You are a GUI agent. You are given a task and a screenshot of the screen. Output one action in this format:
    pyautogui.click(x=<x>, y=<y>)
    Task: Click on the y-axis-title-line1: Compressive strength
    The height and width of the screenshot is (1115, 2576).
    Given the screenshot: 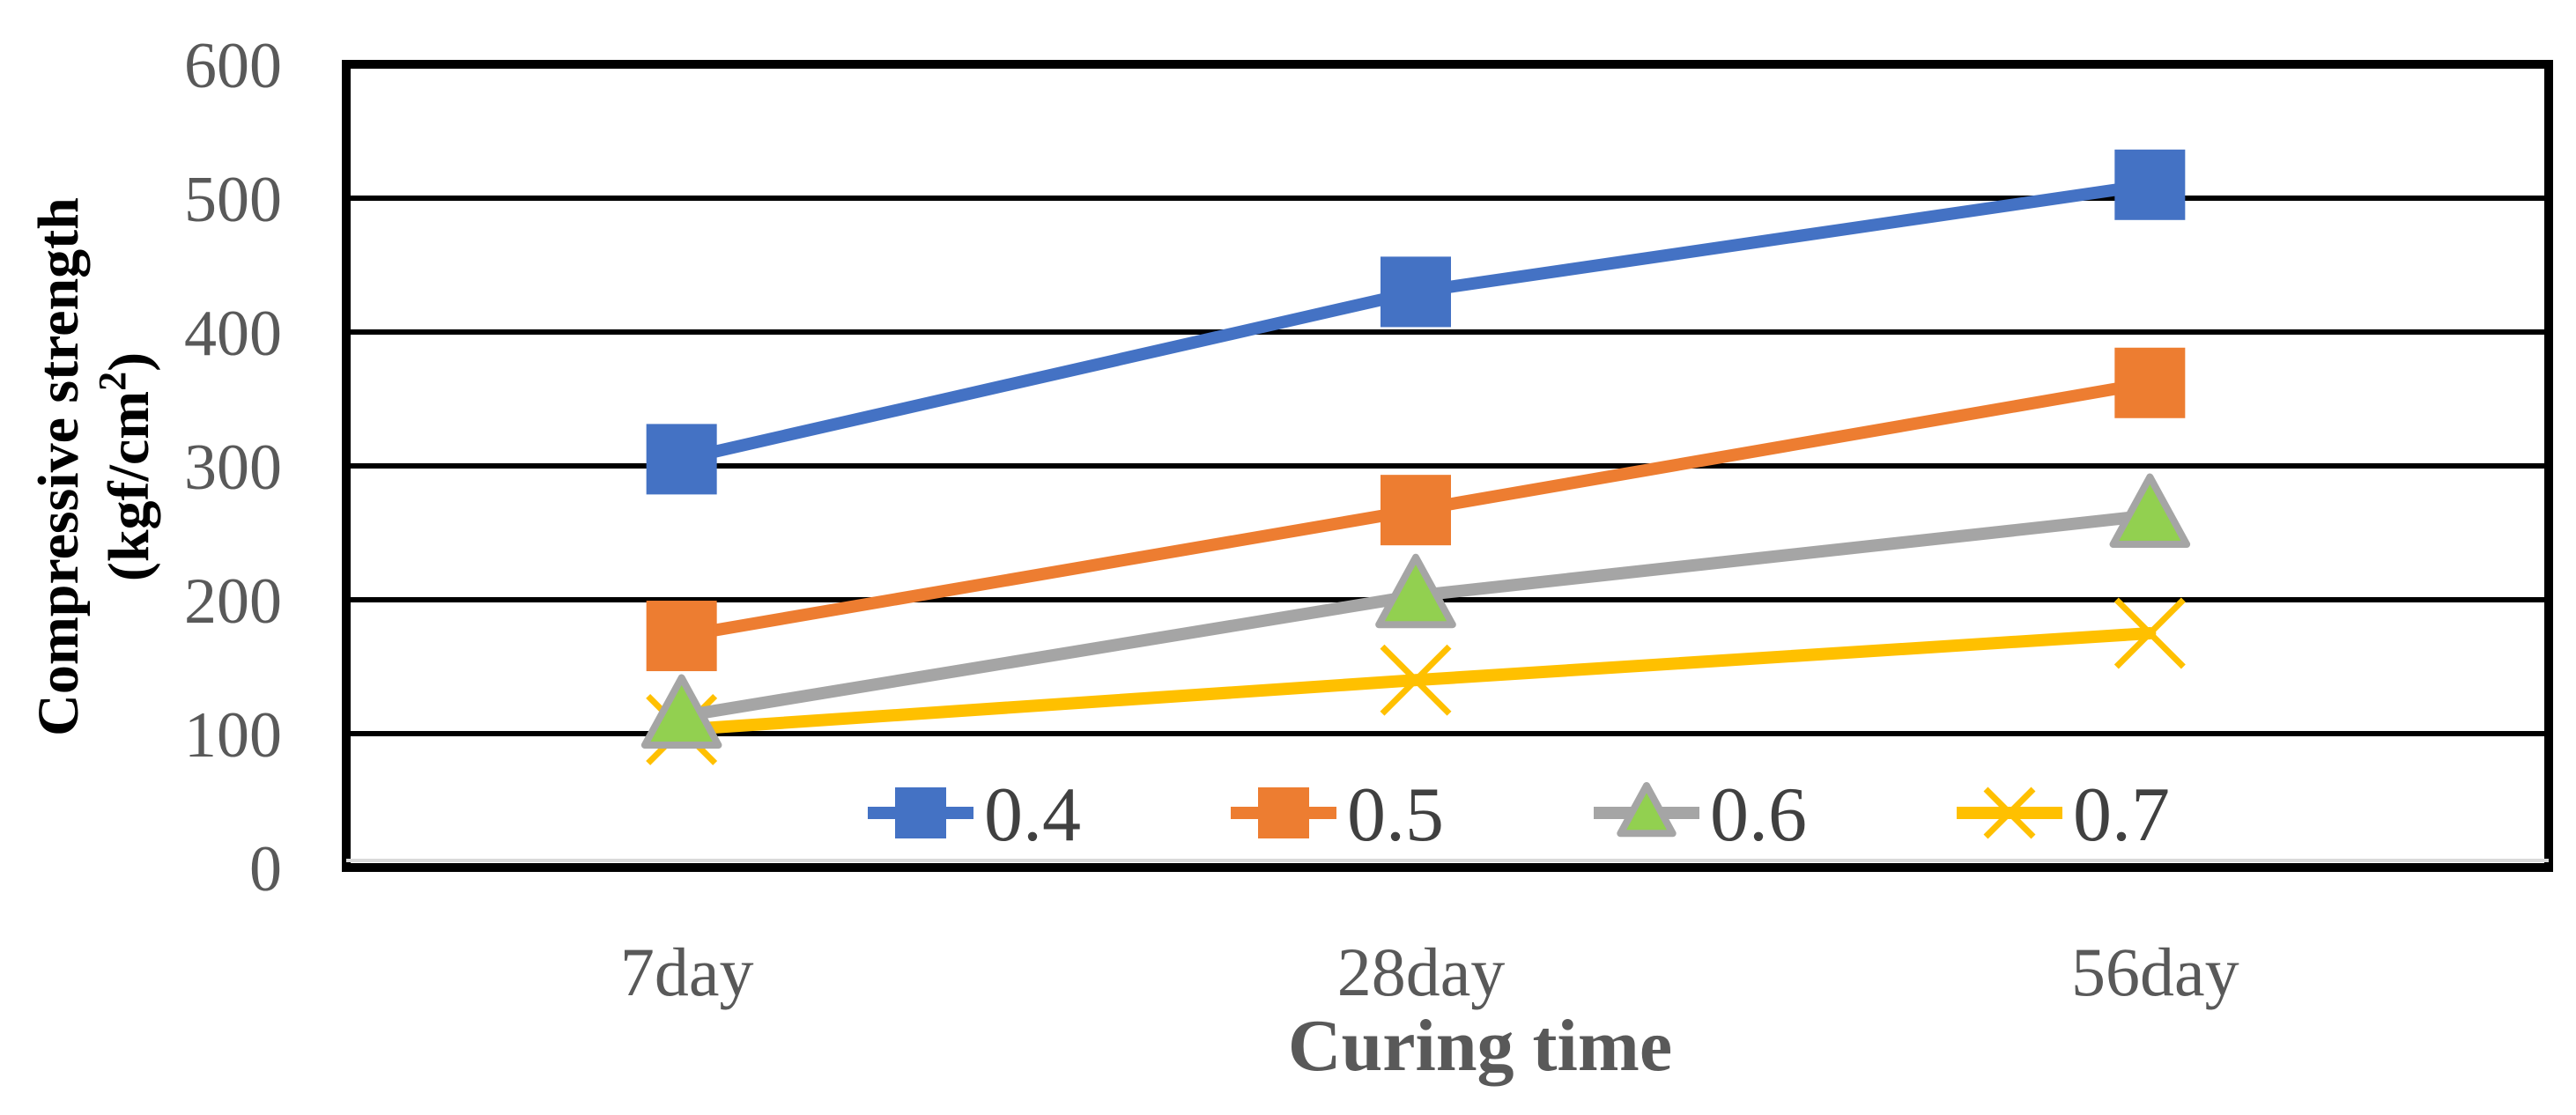 What is the action you would take?
    pyautogui.click(x=58, y=466)
    